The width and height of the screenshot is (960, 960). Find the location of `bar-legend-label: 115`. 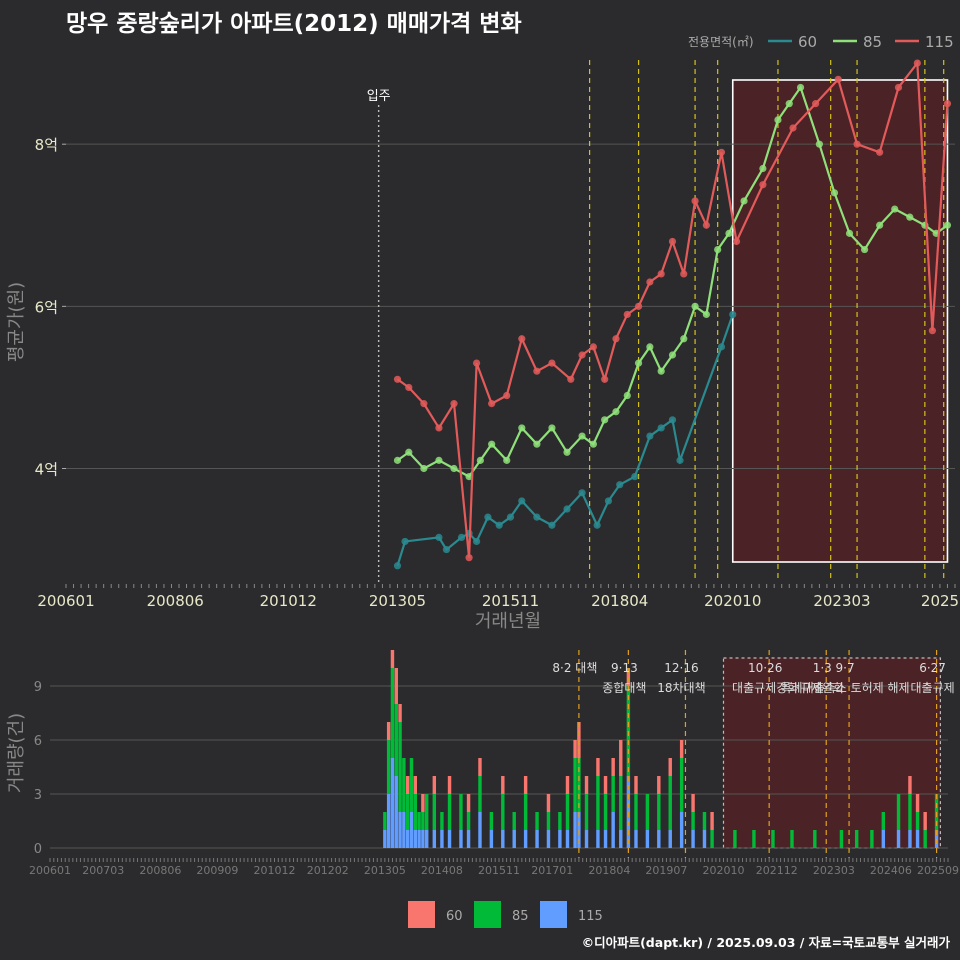

bar-legend-label: 115 is located at coordinates (590, 916).